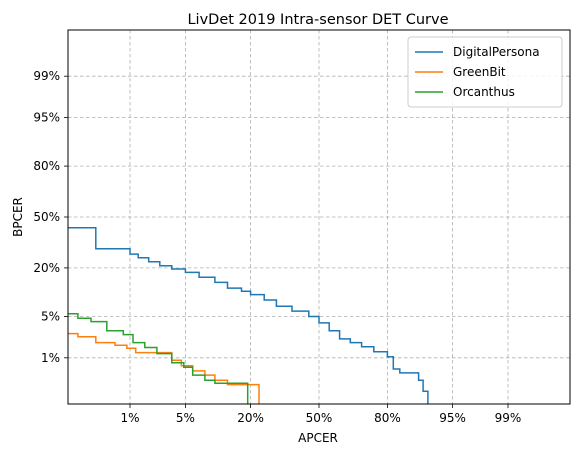  I want to click on x-tick-label: 1%, so click(129, 418).